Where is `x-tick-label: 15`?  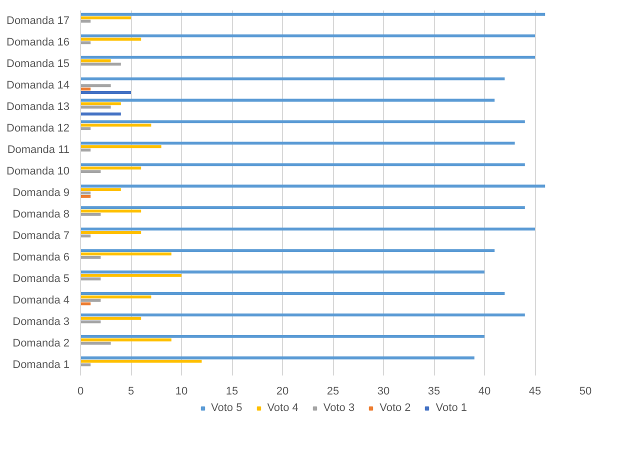
x-tick-label: 15 is located at coordinates (232, 392).